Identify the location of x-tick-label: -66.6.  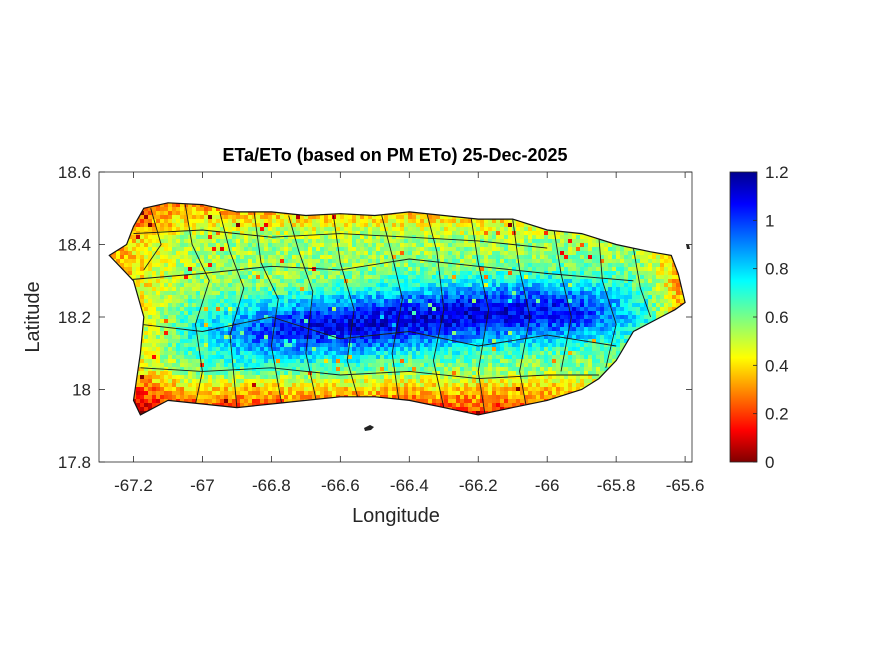
(340, 485).